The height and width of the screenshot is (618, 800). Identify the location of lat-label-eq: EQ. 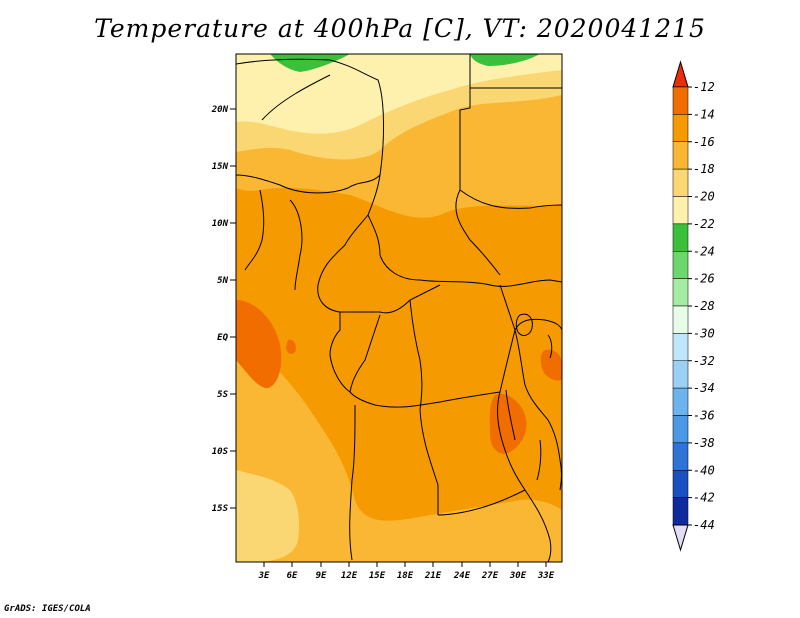
(222, 338).